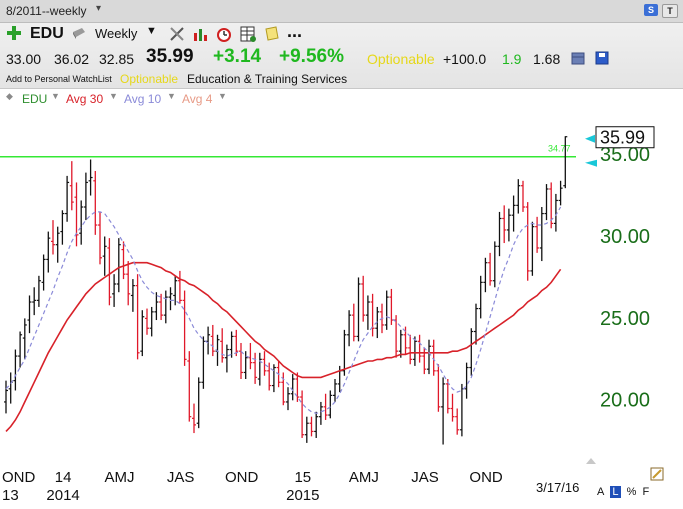 Image resolution: width=683 pixels, height=509 pixels. What do you see at coordinates (590, 138) in the screenshot?
I see `price-pointer-icon` at bounding box center [590, 138].